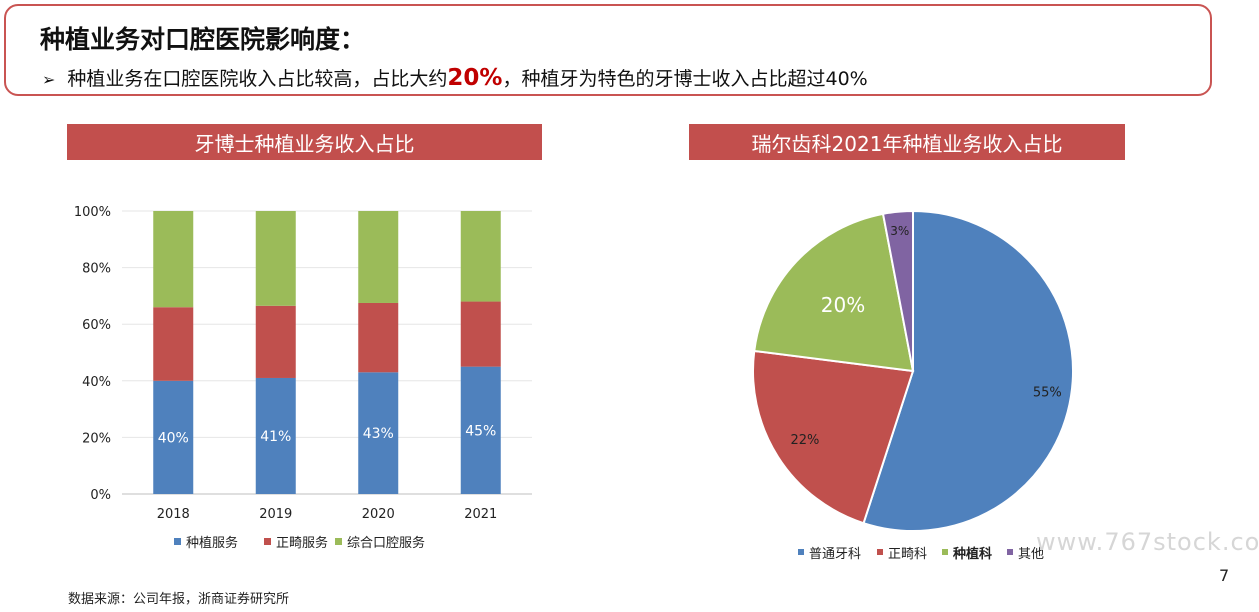 This screenshot has height=612, width=1259. I want to click on bullet-text-after: ，种植牙为特色的牙博士收入占比超过40%, so click(685, 79).